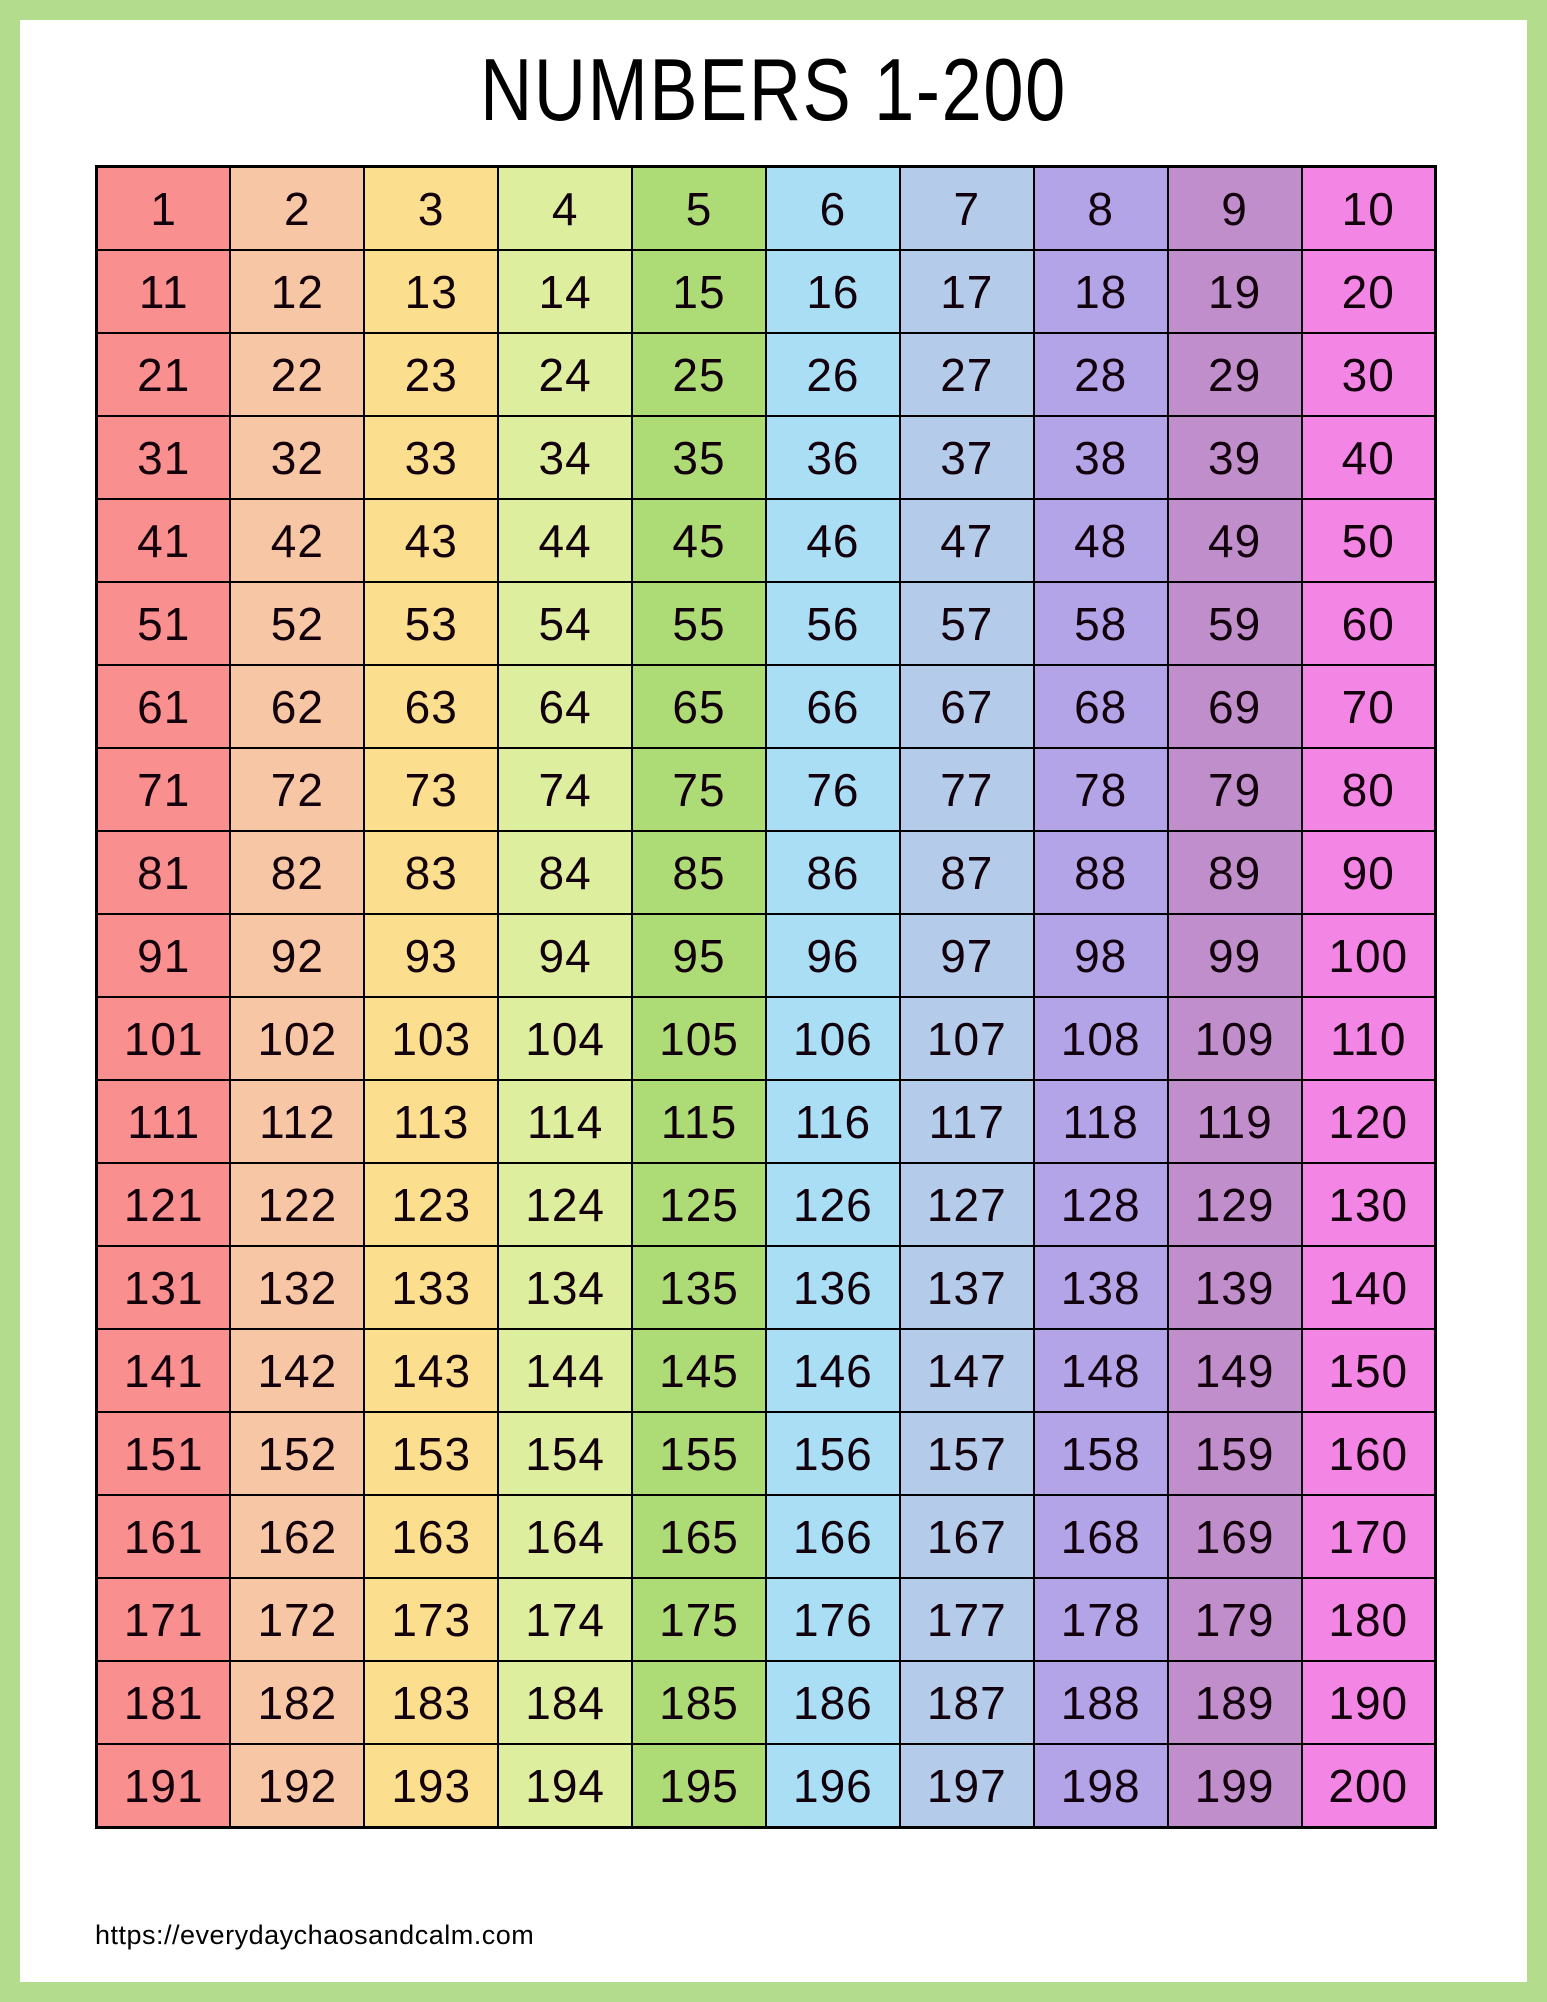 The image size is (1547, 2002). What do you see at coordinates (163, 374) in the screenshot?
I see `number-cell: 21` at bounding box center [163, 374].